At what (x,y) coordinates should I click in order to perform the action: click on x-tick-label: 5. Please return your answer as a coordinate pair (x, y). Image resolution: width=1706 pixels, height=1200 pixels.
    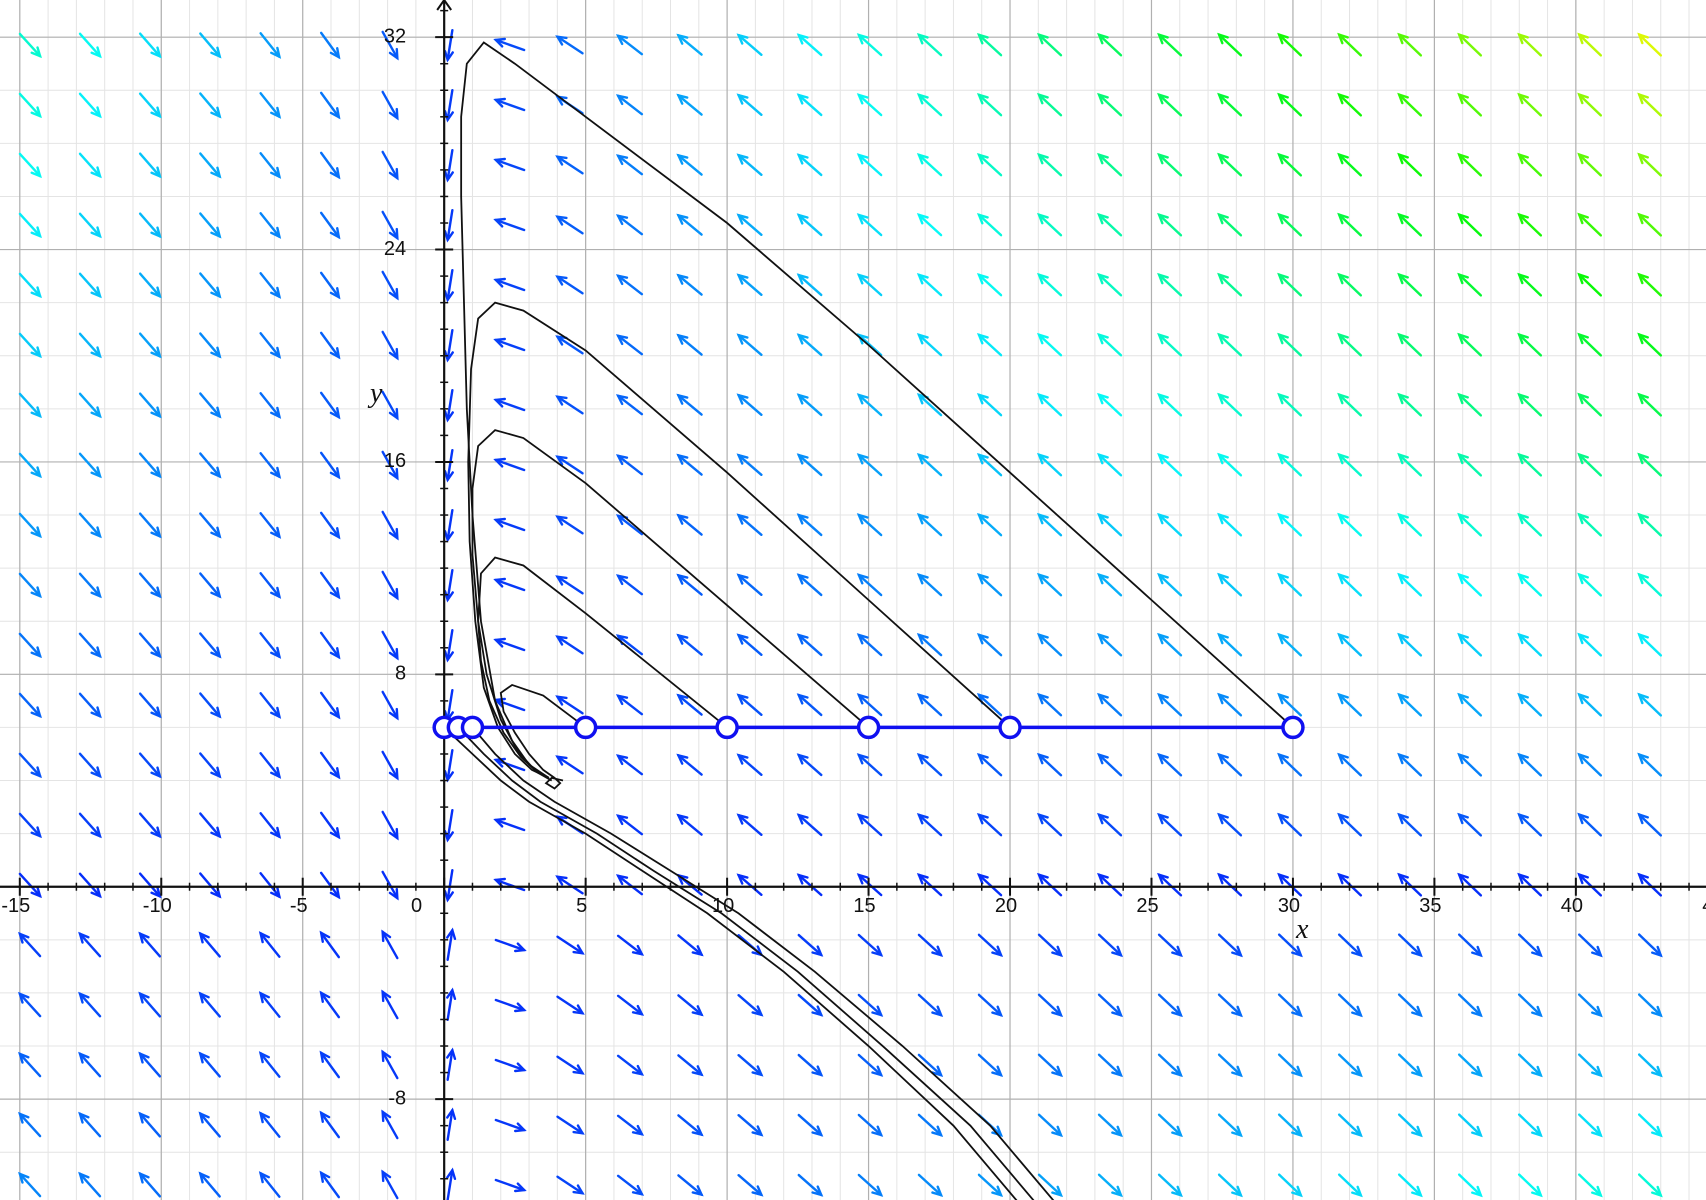
    Looking at the image, I should click on (581, 906).